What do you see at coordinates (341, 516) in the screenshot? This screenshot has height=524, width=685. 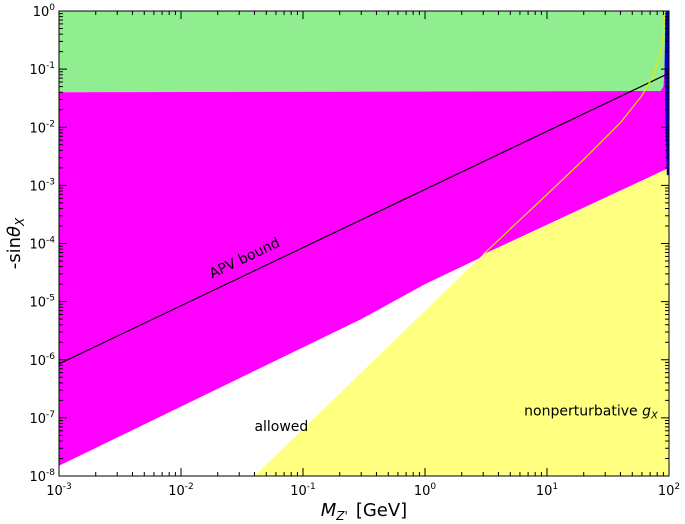 I see `x-axis-title-sub: Z'` at bounding box center [341, 516].